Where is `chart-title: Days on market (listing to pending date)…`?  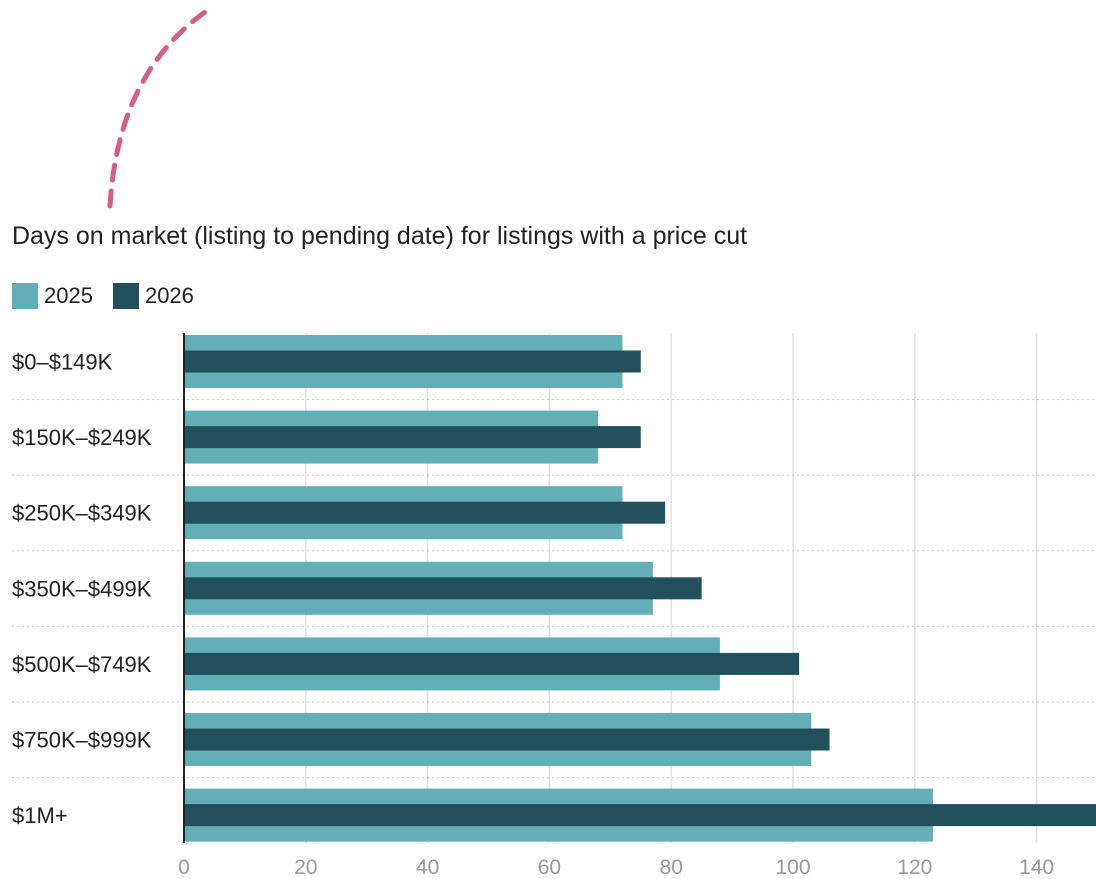
chart-title: Days on market (listing to pending date)… is located at coordinates (380, 236).